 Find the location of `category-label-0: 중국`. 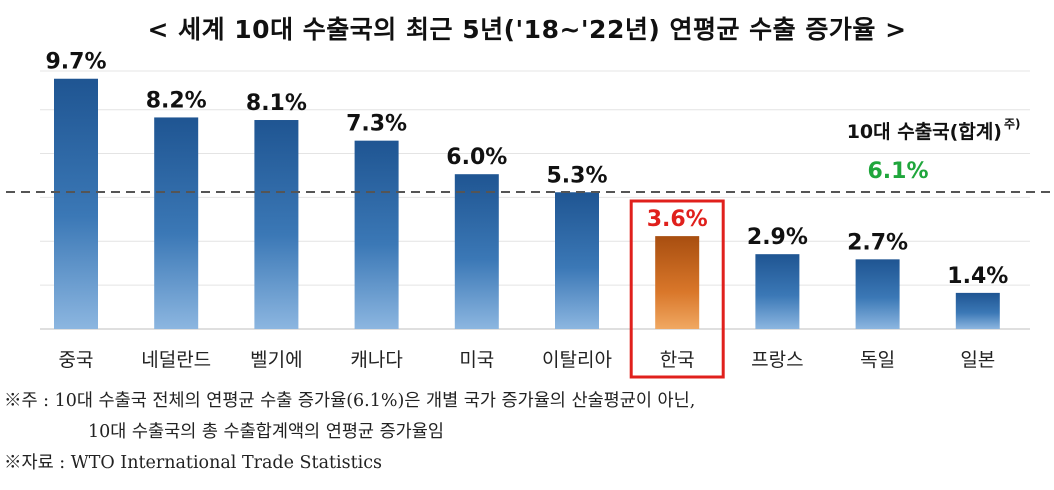

category-label-0: 중국 is located at coordinates (76, 360).